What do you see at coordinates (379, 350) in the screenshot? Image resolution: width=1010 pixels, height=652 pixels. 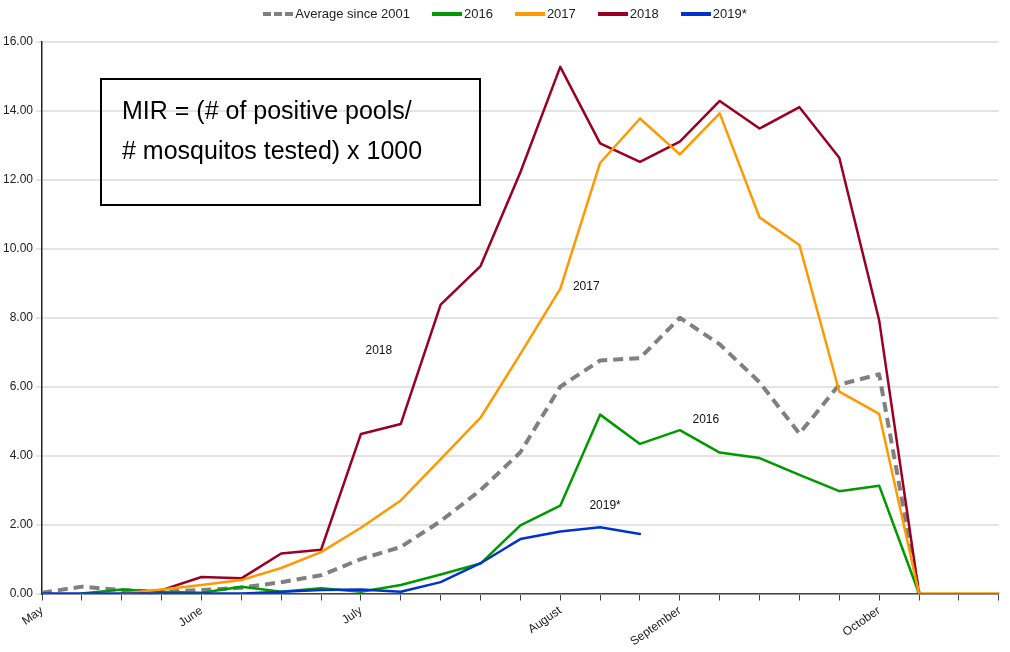 I see `text: 2018` at bounding box center [379, 350].